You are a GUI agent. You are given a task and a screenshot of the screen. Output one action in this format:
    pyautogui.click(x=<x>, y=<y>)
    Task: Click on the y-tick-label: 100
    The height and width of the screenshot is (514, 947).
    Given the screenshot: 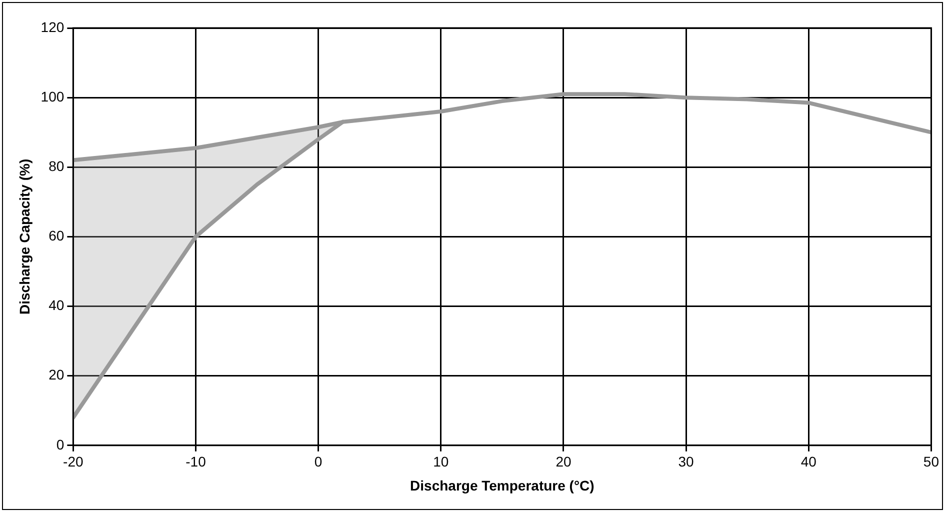 What is the action you would take?
    pyautogui.click(x=52, y=96)
    